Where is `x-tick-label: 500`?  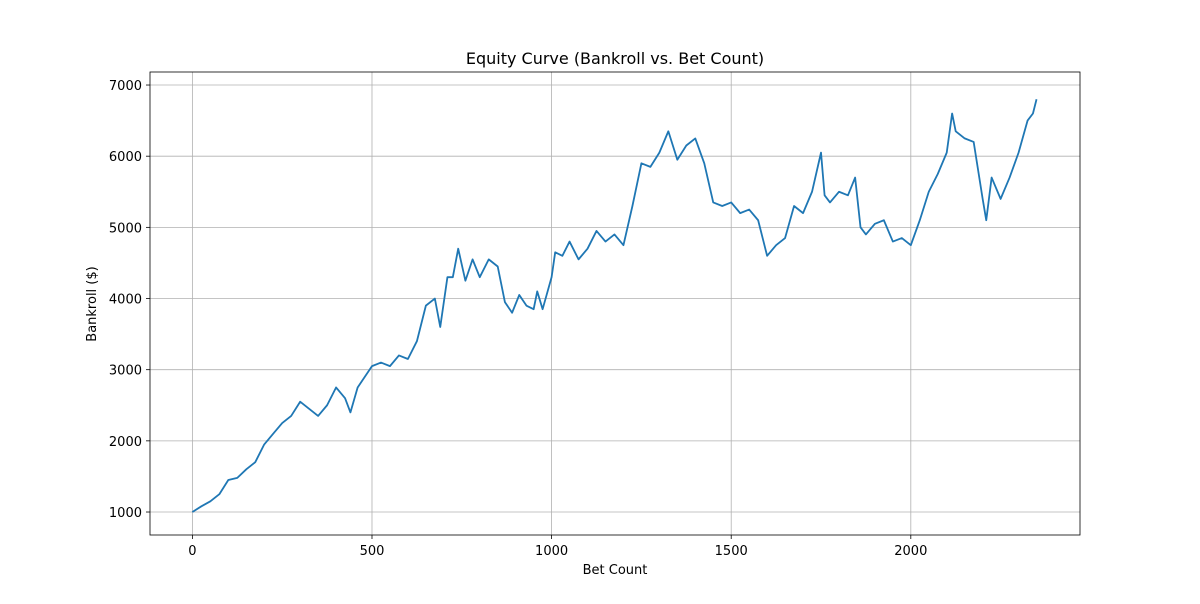 x-tick-label: 500 is located at coordinates (372, 551).